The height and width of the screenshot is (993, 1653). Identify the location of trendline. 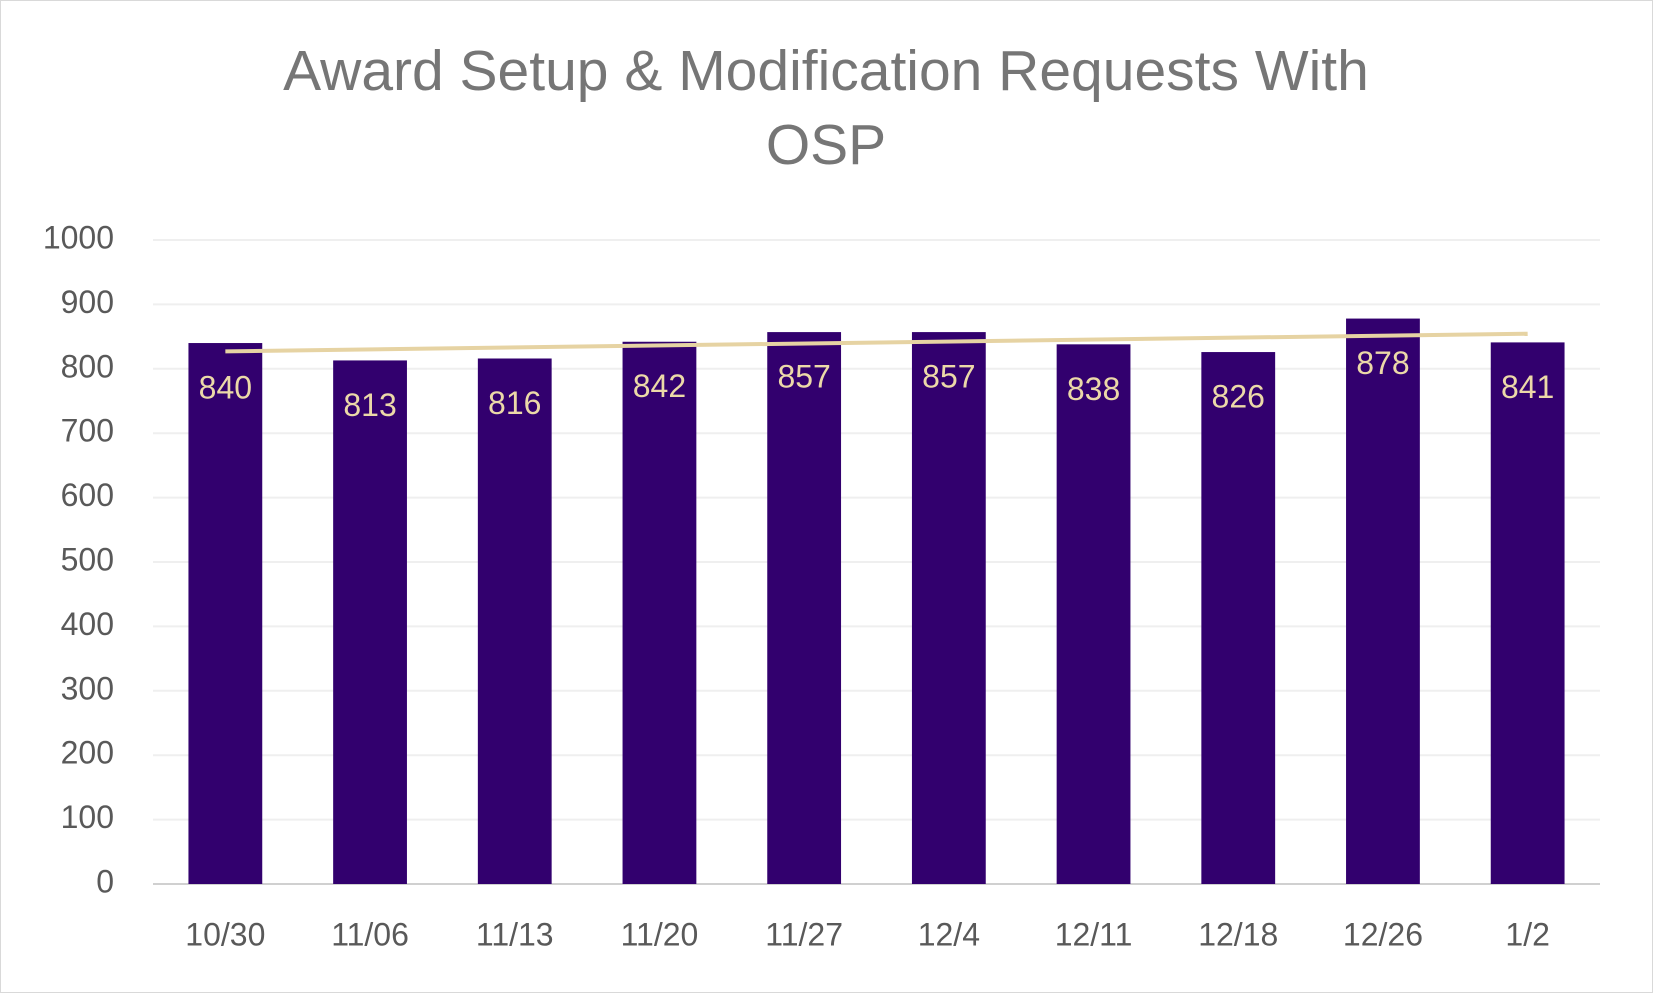
(876, 342).